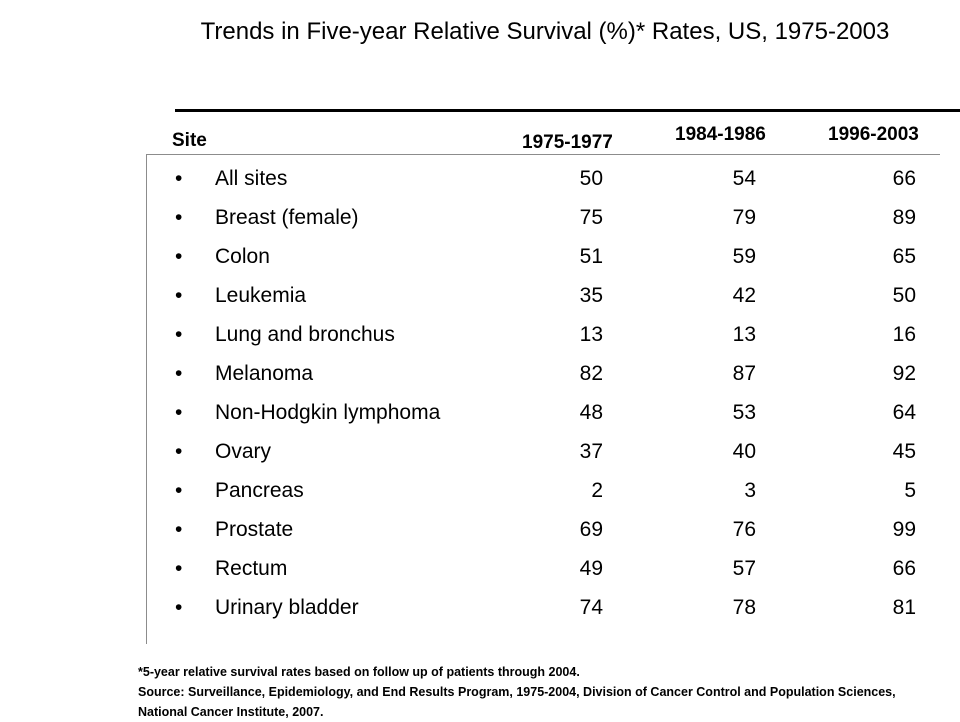 The image size is (960, 722). Describe the element at coordinates (597, 490) in the screenshot. I see `value-1975-1977: 2` at that location.